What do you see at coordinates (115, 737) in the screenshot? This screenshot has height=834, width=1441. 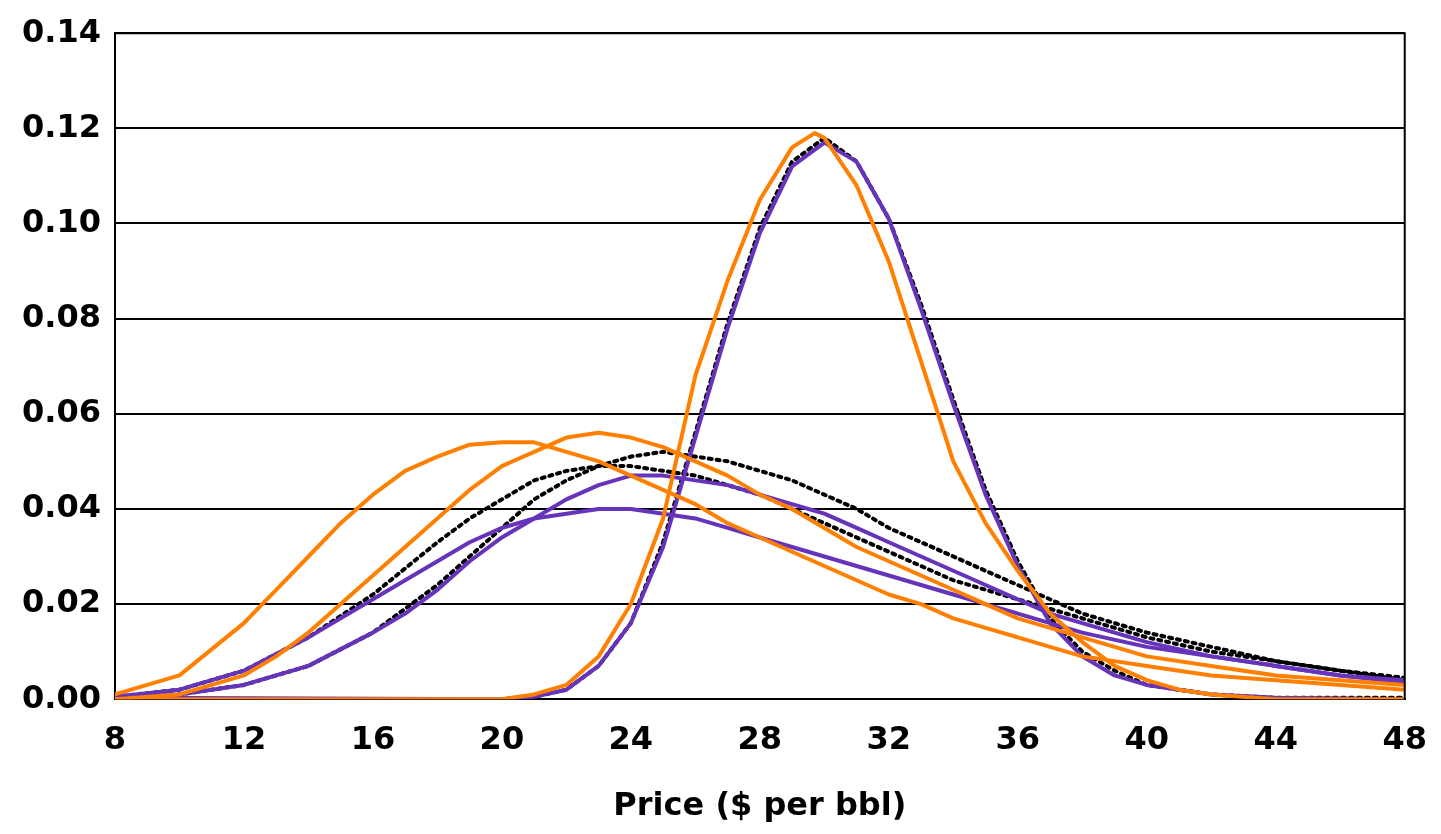 I see `x-tick-label: 8` at bounding box center [115, 737].